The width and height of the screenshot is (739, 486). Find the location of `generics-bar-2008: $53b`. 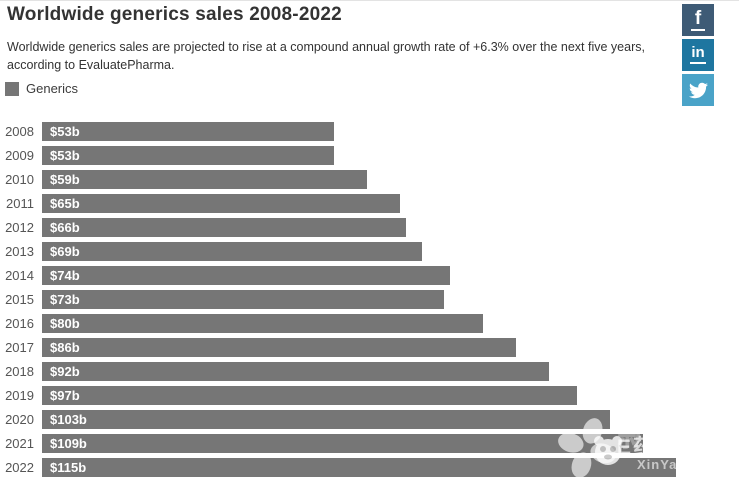

generics-bar-2008: $53b is located at coordinates (188, 131).